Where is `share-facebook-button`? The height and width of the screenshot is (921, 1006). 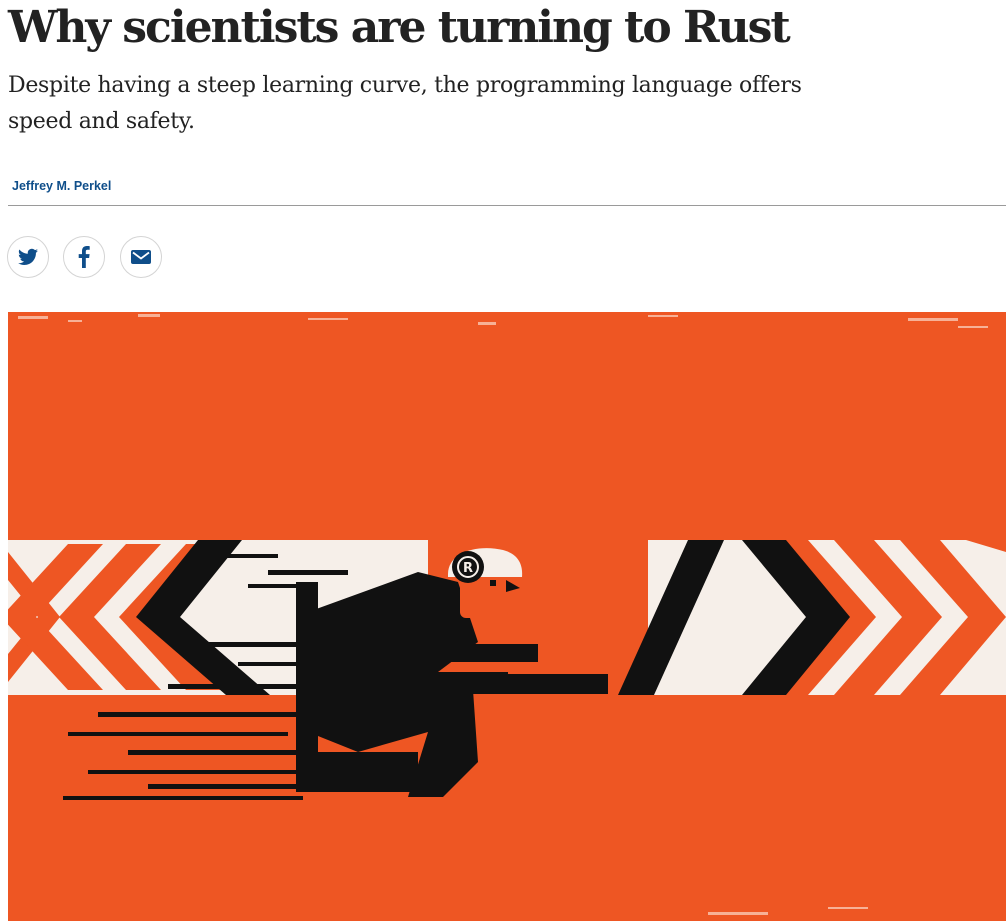 share-facebook-button is located at coordinates (84, 257).